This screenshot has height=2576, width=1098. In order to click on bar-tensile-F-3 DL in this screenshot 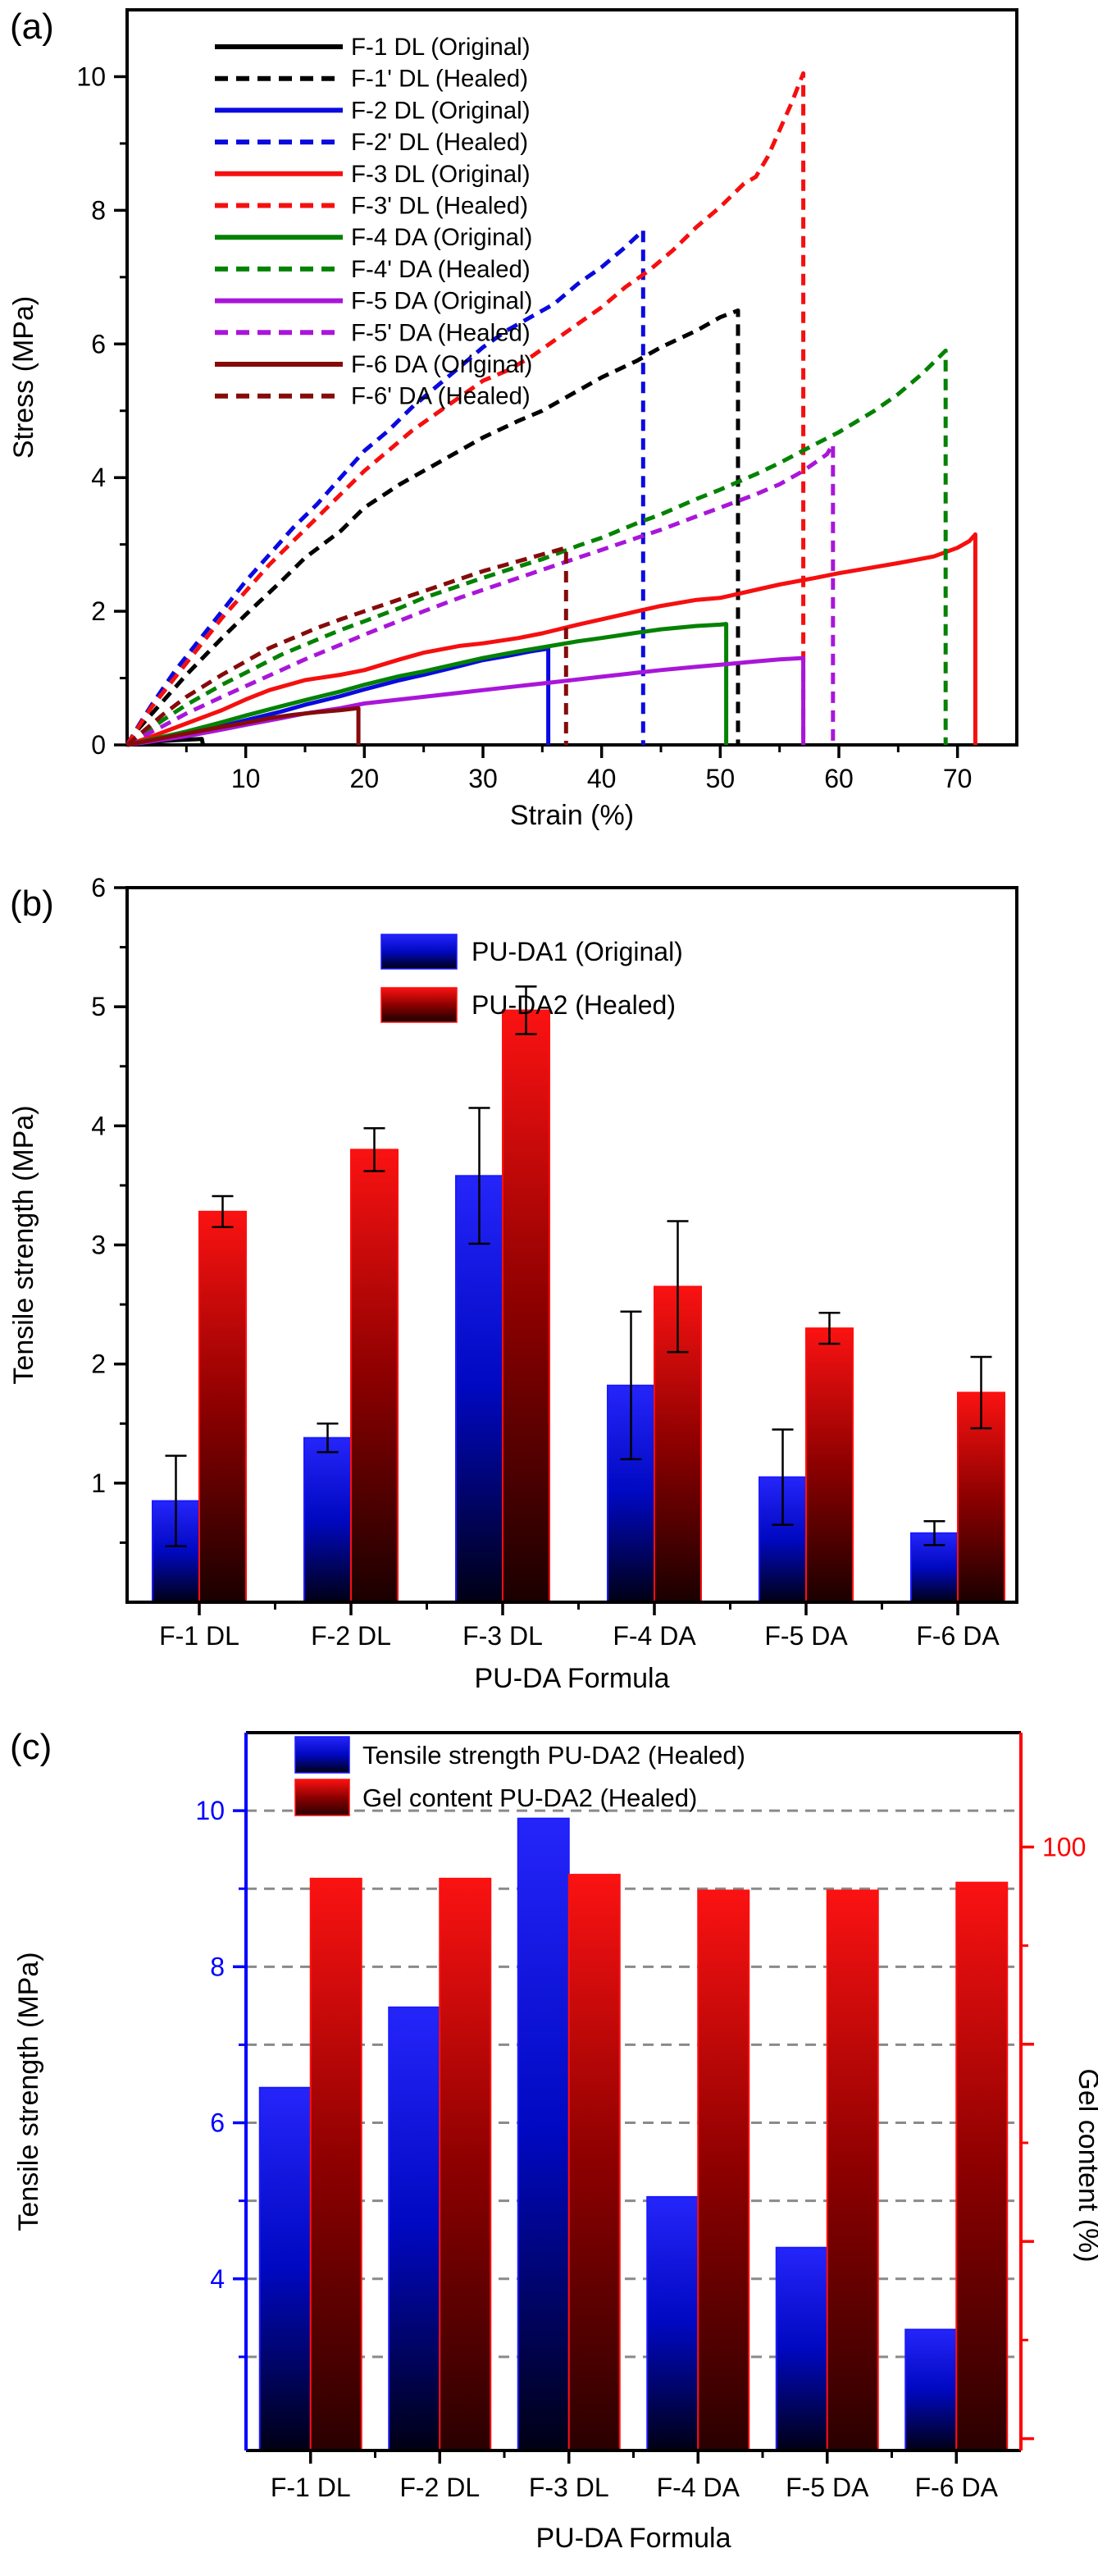, I will do `click(543, 2134)`.